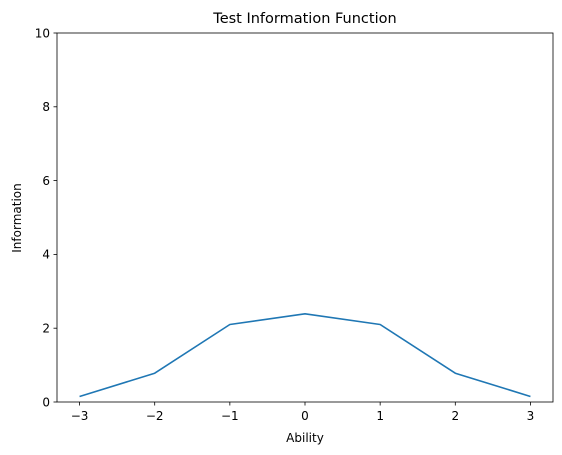 The width and height of the screenshot is (562, 455). Describe the element at coordinates (46, 107) in the screenshot. I see `y-tick-label: 8` at that location.